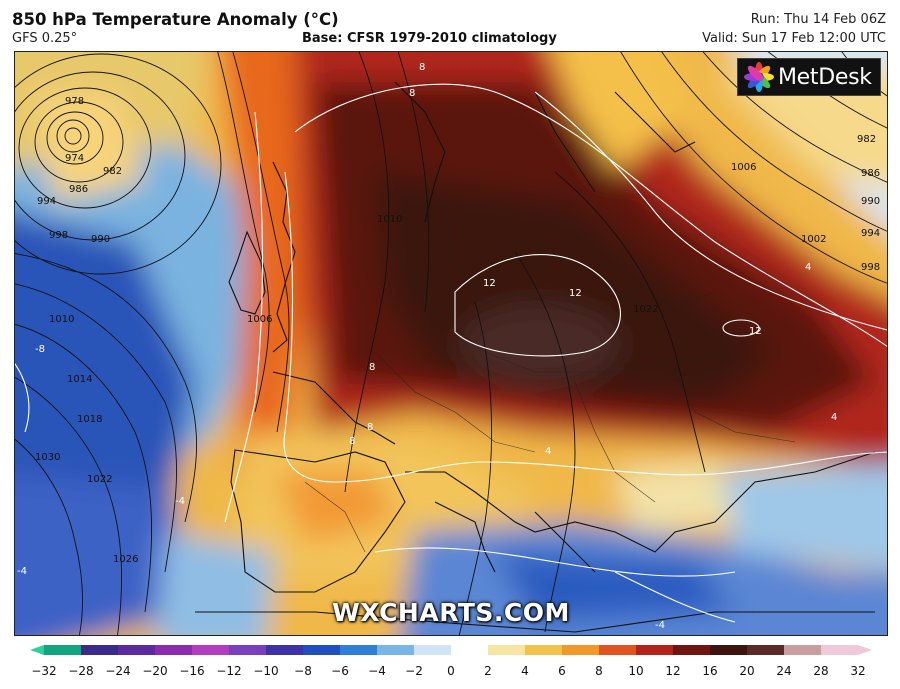 This screenshot has width=900, height=689. I want to click on isobar-label: 978, so click(74, 101).